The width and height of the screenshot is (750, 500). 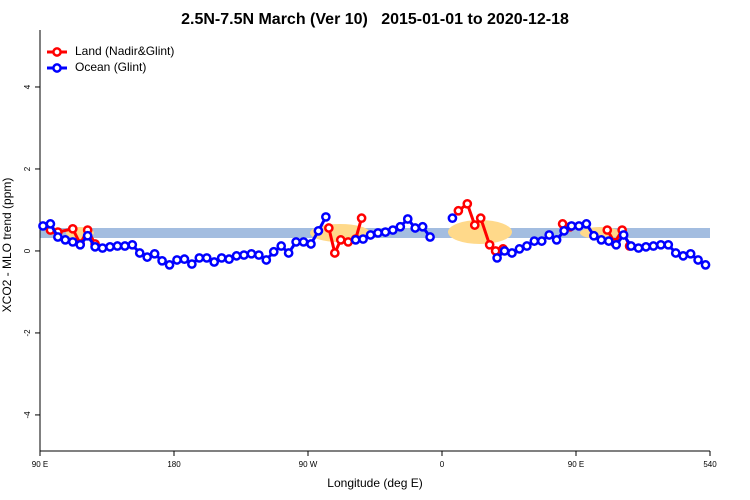 I want to click on y-tick-label: 4, so click(x=27, y=86).